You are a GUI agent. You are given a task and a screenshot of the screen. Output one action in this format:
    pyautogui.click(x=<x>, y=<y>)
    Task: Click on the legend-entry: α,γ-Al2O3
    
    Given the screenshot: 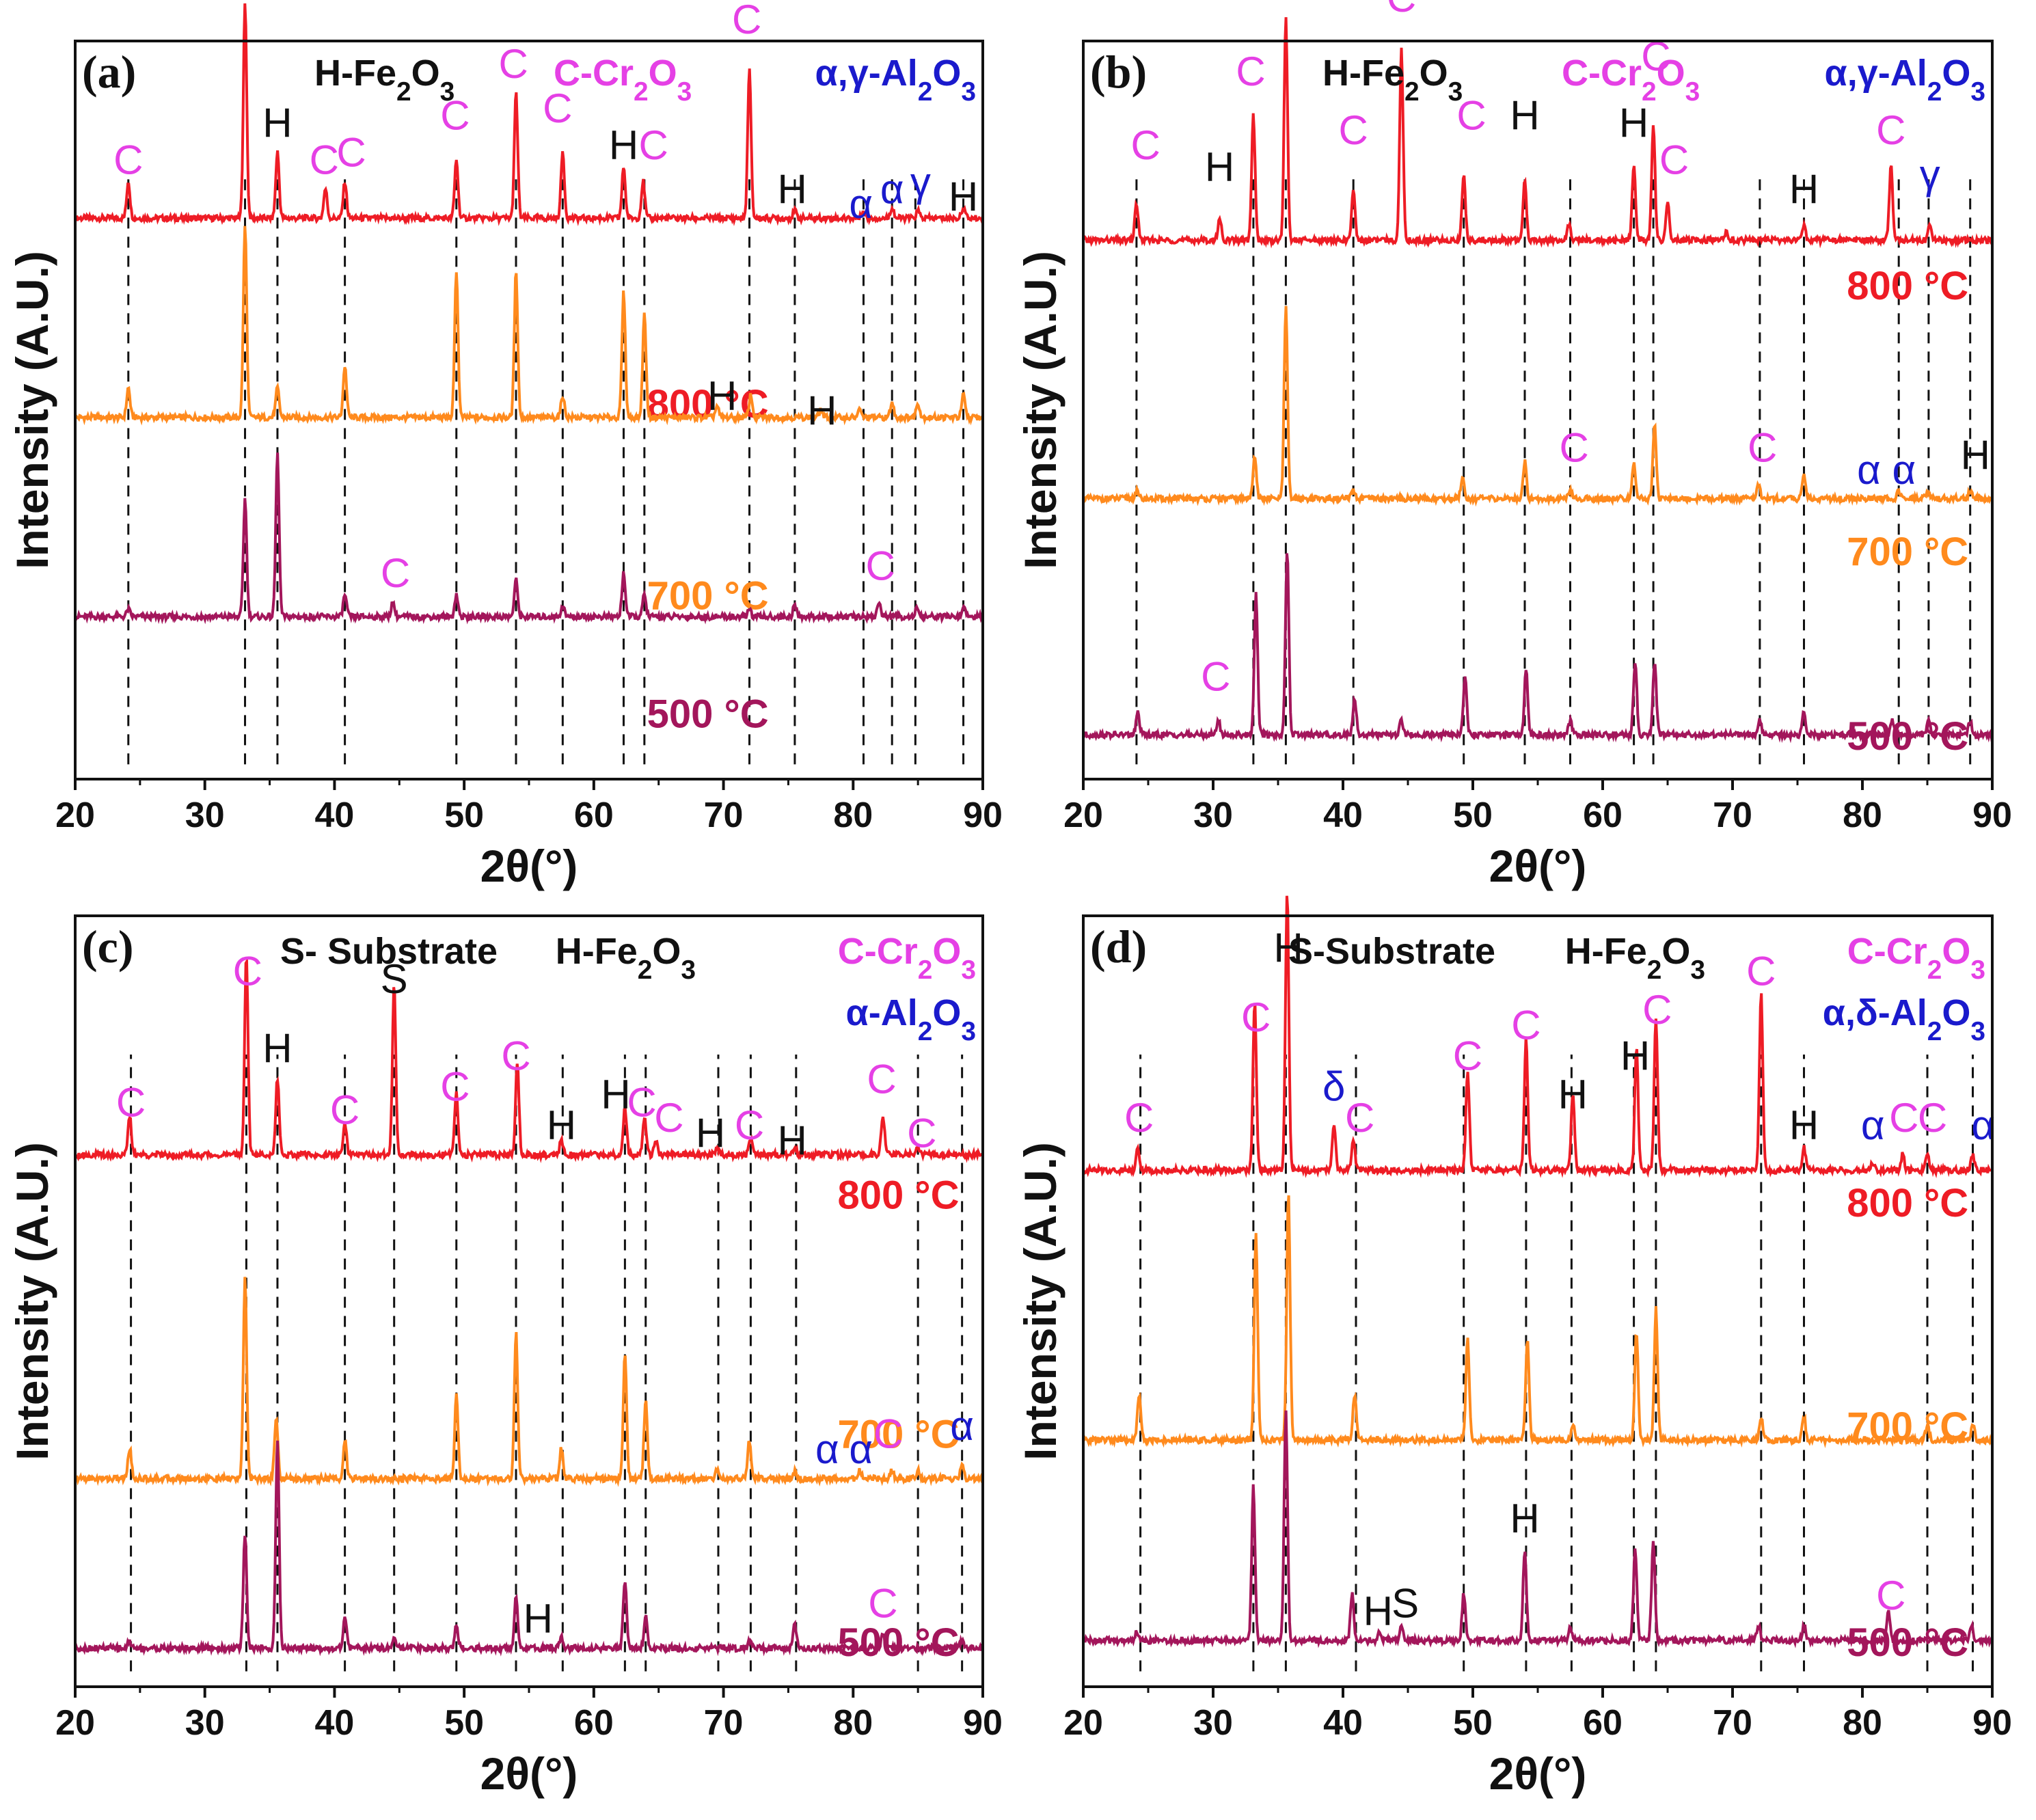 What is the action you would take?
    pyautogui.click(x=1905, y=80)
    